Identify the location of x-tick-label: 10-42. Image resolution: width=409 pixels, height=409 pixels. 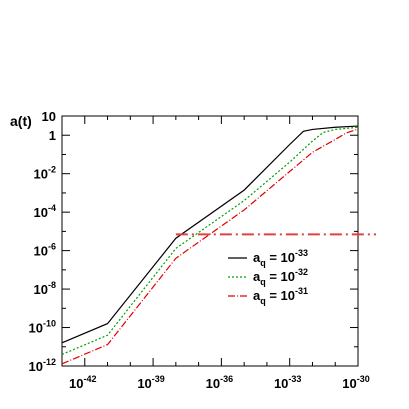
(82, 382).